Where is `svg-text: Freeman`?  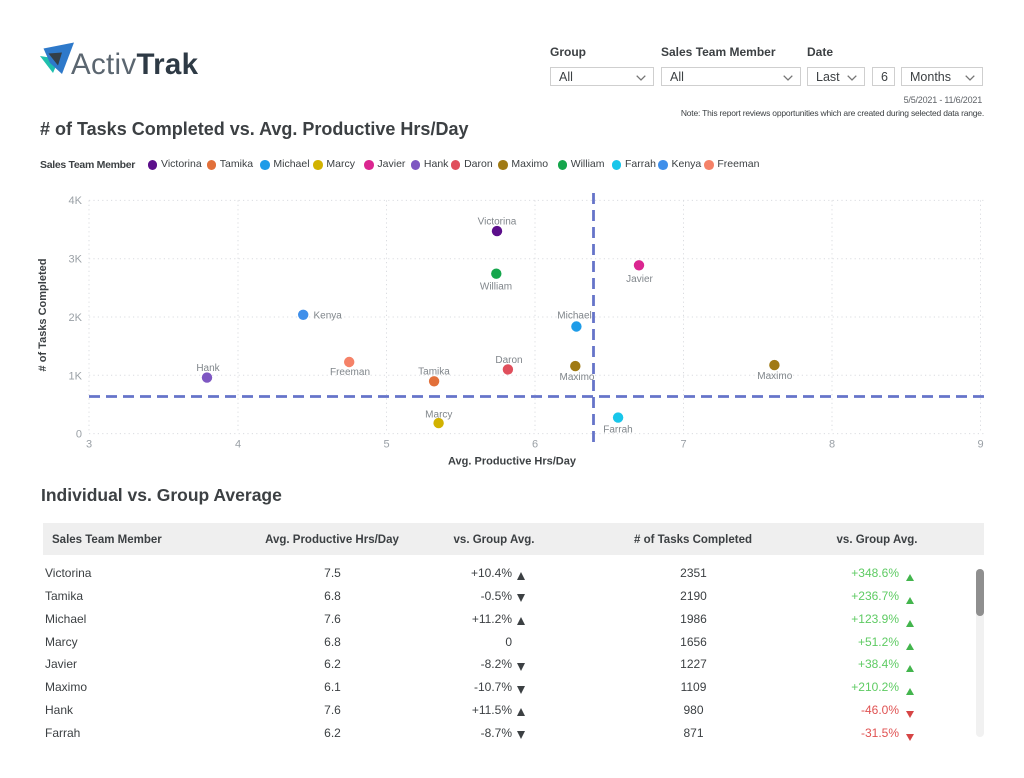 svg-text: Freeman is located at coordinates (350, 372).